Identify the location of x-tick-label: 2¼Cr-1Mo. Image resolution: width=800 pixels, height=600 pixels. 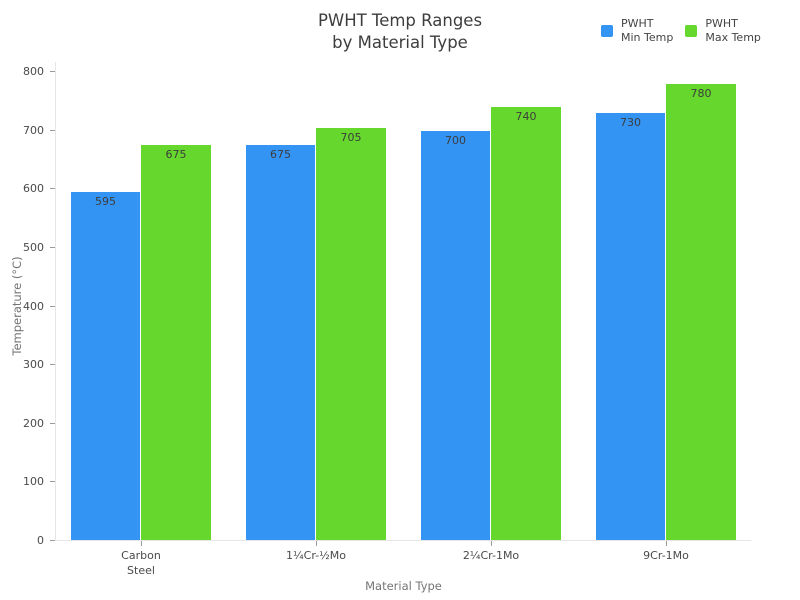
(491, 555).